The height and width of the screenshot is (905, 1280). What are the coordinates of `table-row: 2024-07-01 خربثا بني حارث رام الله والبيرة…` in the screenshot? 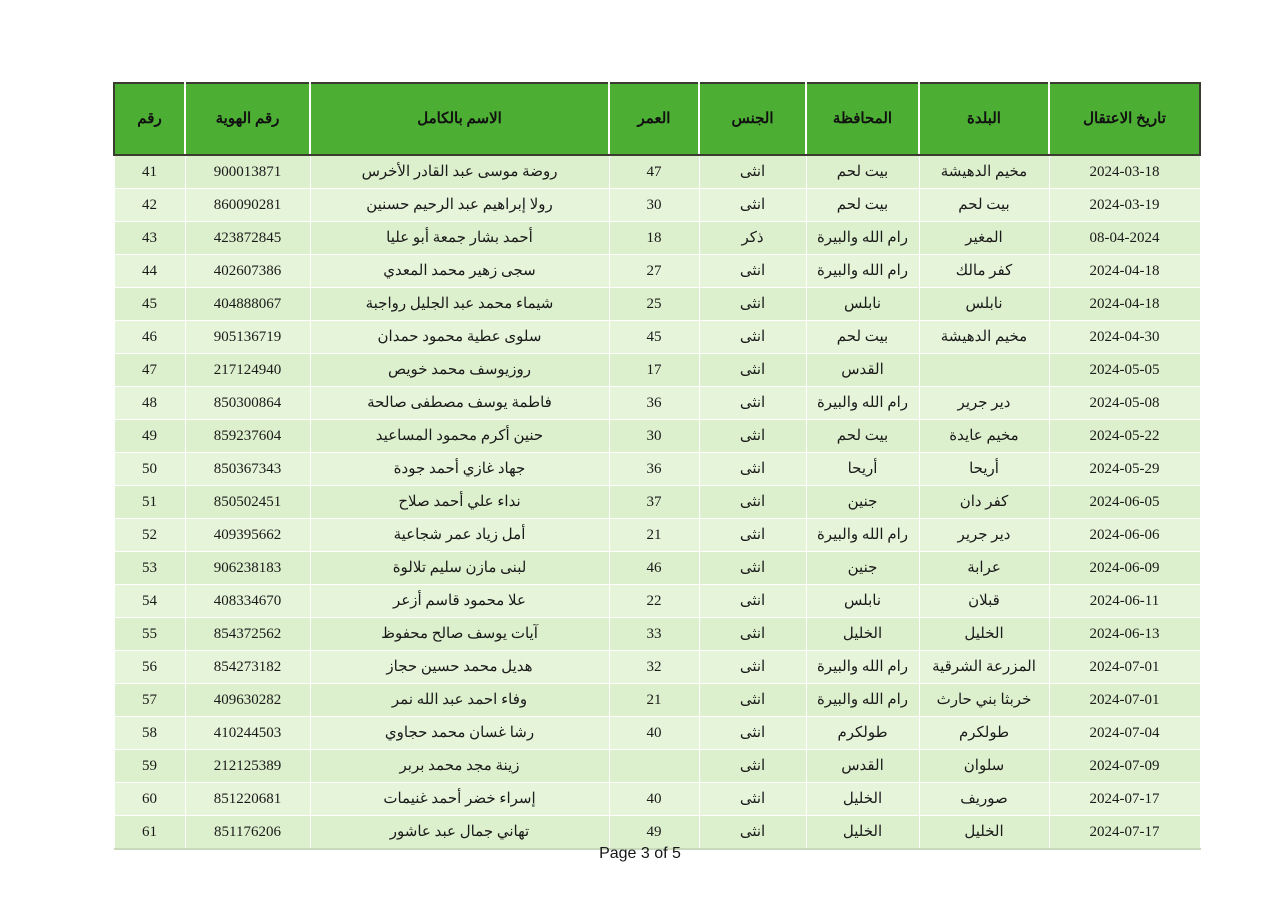 It's located at (657, 700).